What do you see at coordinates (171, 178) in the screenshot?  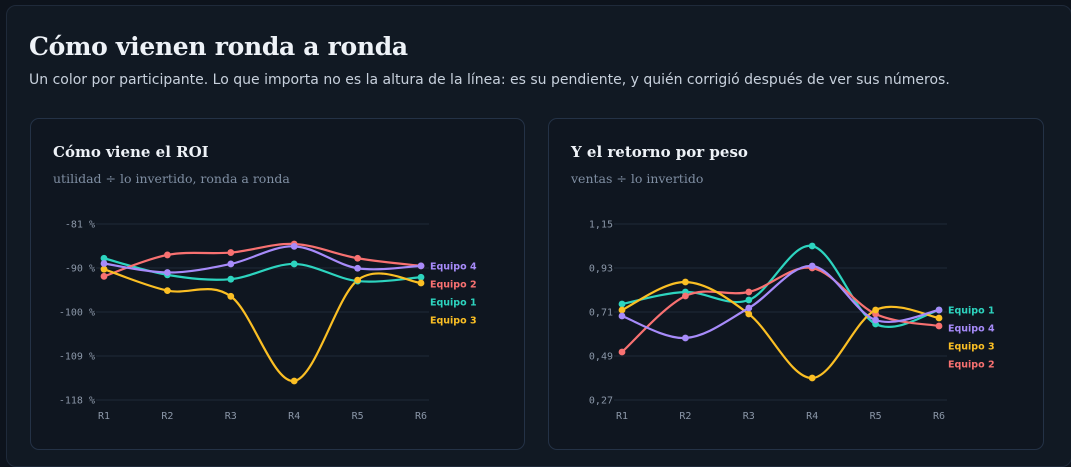 I see `roi-chart-subtitle: utilidad ÷ lo invertido, ronda a ronda` at bounding box center [171, 178].